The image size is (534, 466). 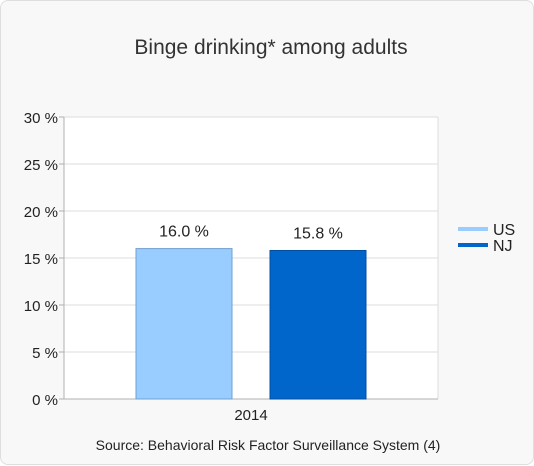 What do you see at coordinates (41, 212) in the screenshot?
I see `y-tick-label: 20 %` at bounding box center [41, 212].